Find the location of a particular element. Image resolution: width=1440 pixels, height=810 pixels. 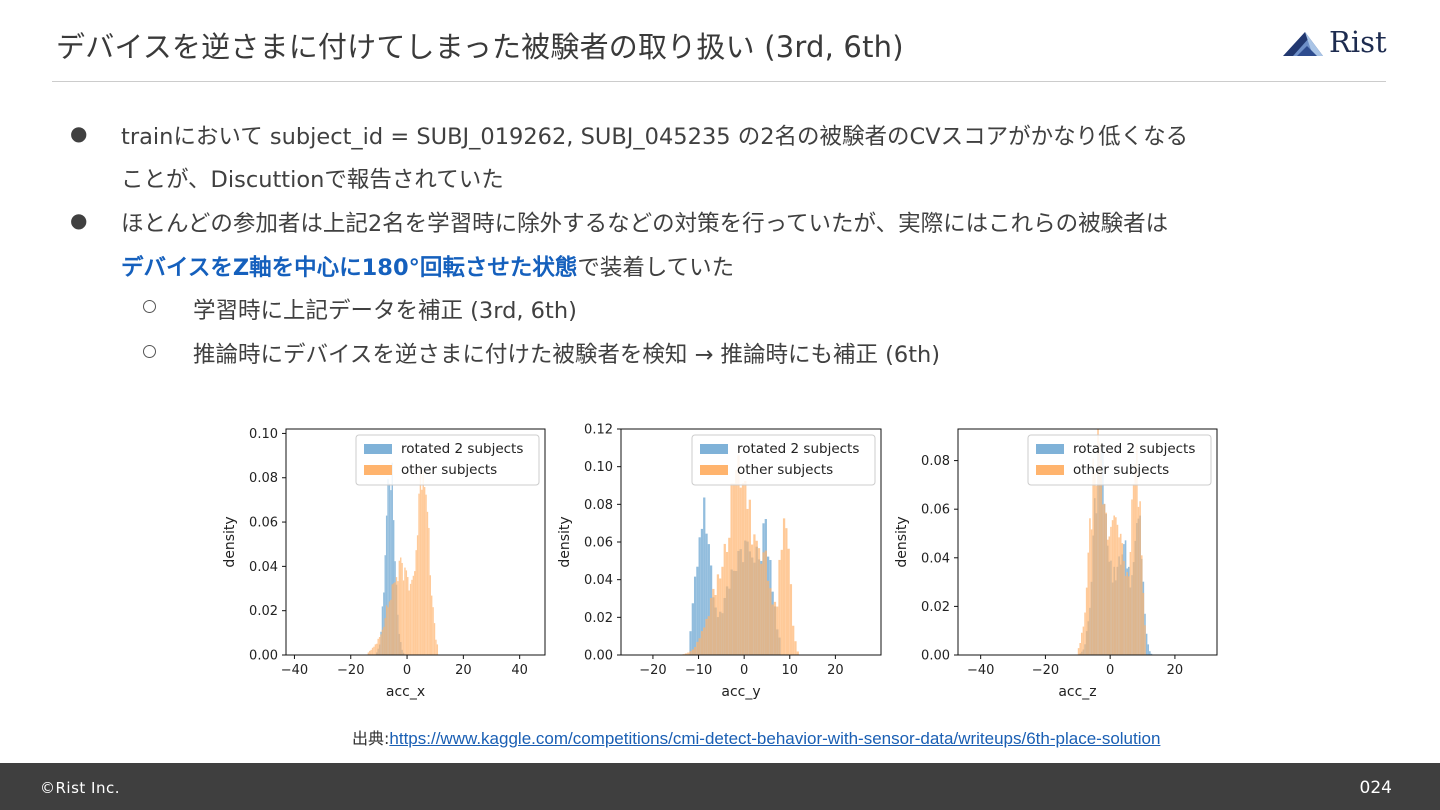

plot-frame is located at coordinates (415, 542).